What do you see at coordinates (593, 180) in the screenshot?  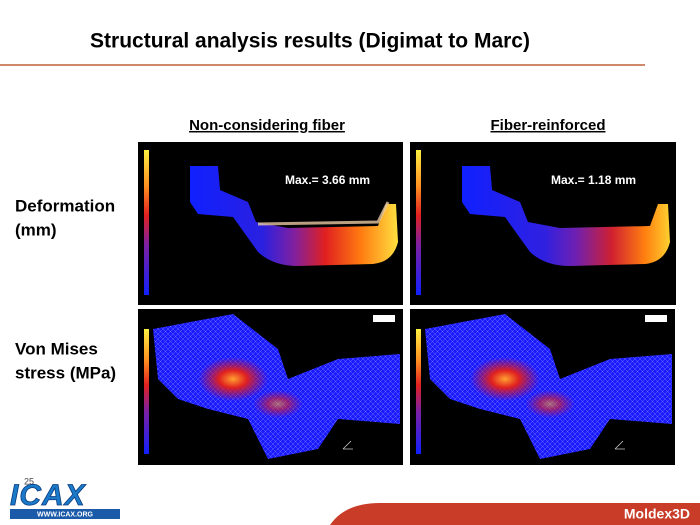 I see `max-annotation: Max.= 1.18 mm` at bounding box center [593, 180].